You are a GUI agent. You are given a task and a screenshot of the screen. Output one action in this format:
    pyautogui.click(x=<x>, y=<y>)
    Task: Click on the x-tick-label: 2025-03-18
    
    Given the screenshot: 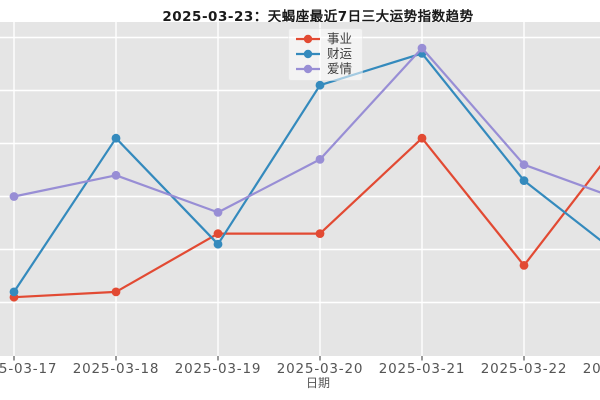 What is the action you would take?
    pyautogui.click(x=116, y=369)
    